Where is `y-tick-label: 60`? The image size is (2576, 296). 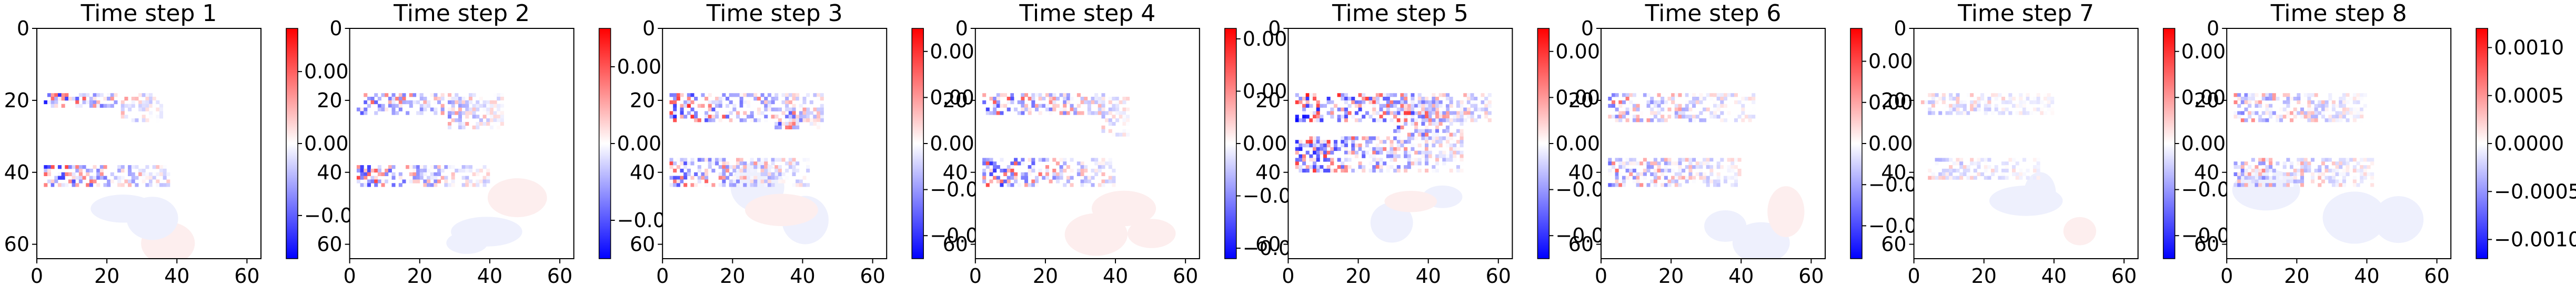
y-tick-label: 60 is located at coordinates (329, 244).